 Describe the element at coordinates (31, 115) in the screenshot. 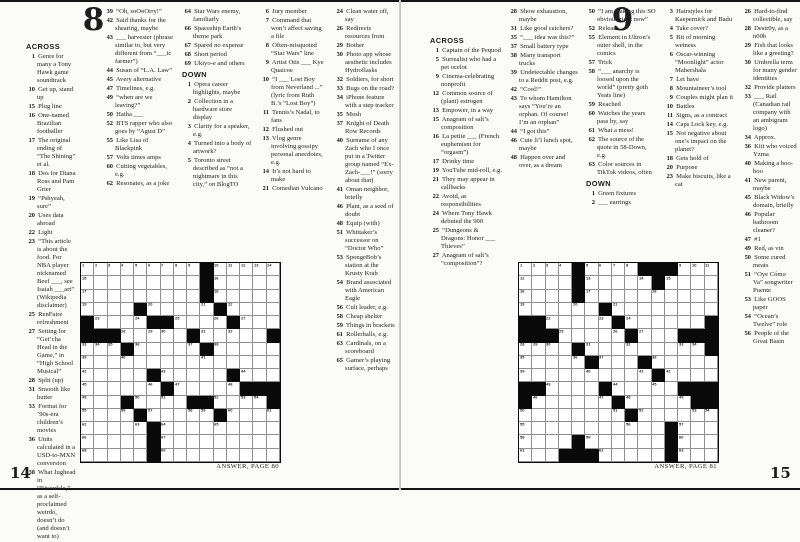

I see `clue-number: 16` at that location.